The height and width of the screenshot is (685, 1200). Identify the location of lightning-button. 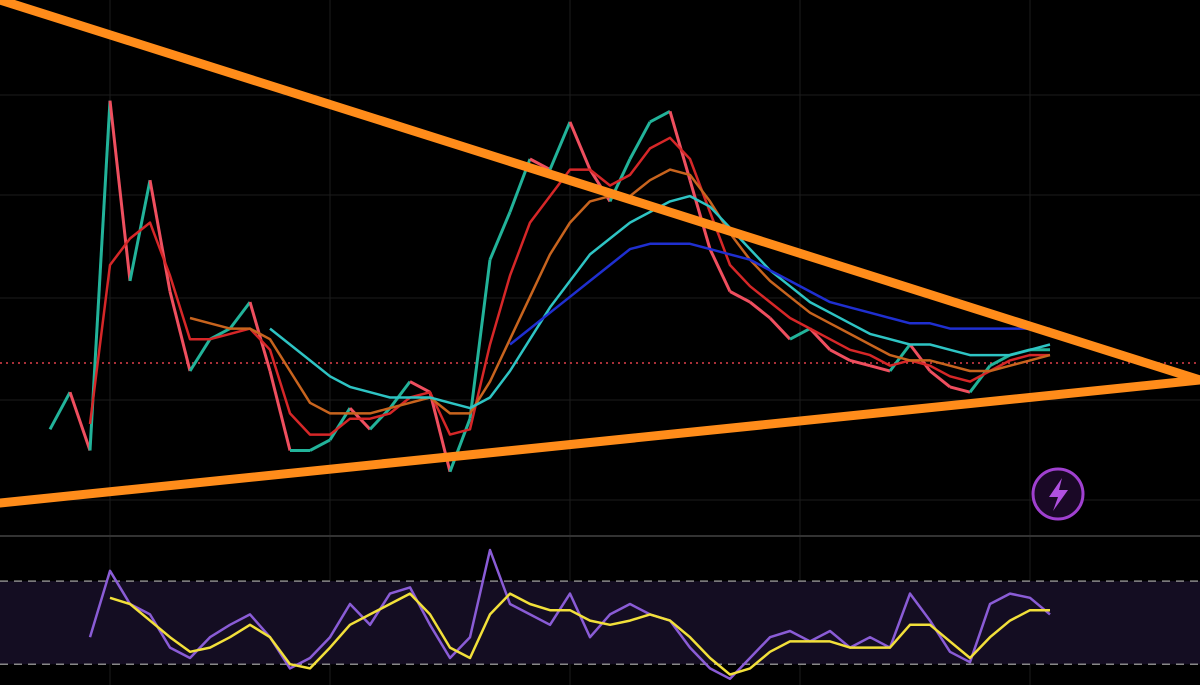
(1058, 494).